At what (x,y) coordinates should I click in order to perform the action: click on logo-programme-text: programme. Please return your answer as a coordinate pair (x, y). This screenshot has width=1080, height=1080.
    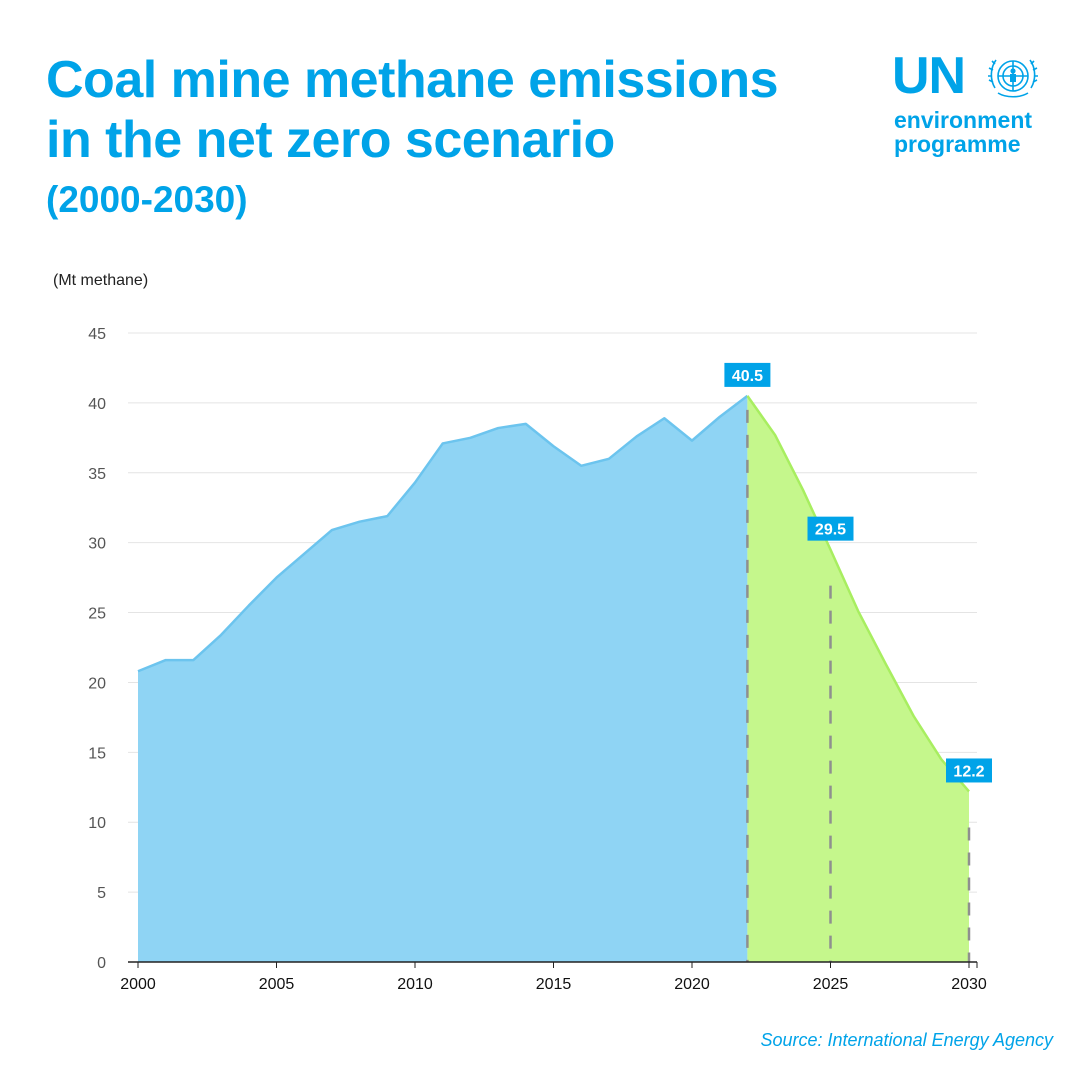
    Looking at the image, I should click on (957, 144).